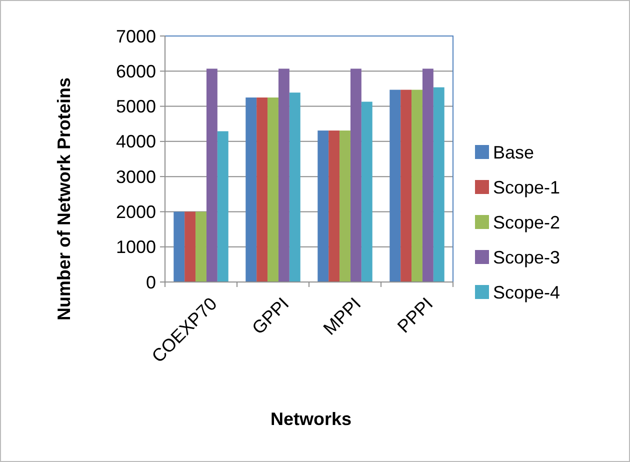 Image resolution: width=630 pixels, height=462 pixels. Describe the element at coordinates (136, 247) in the screenshot. I see `y-tick-label: 1000` at that location.